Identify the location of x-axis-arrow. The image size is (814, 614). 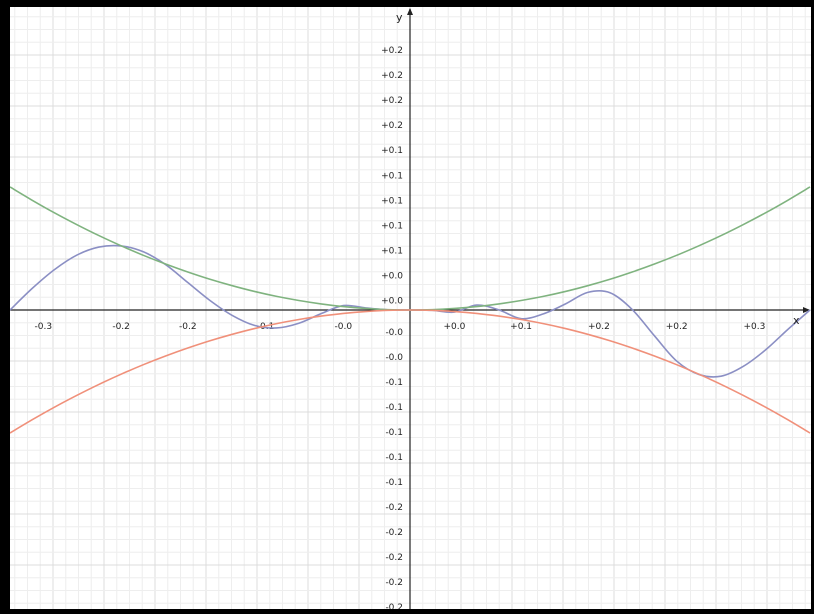
(806, 310).